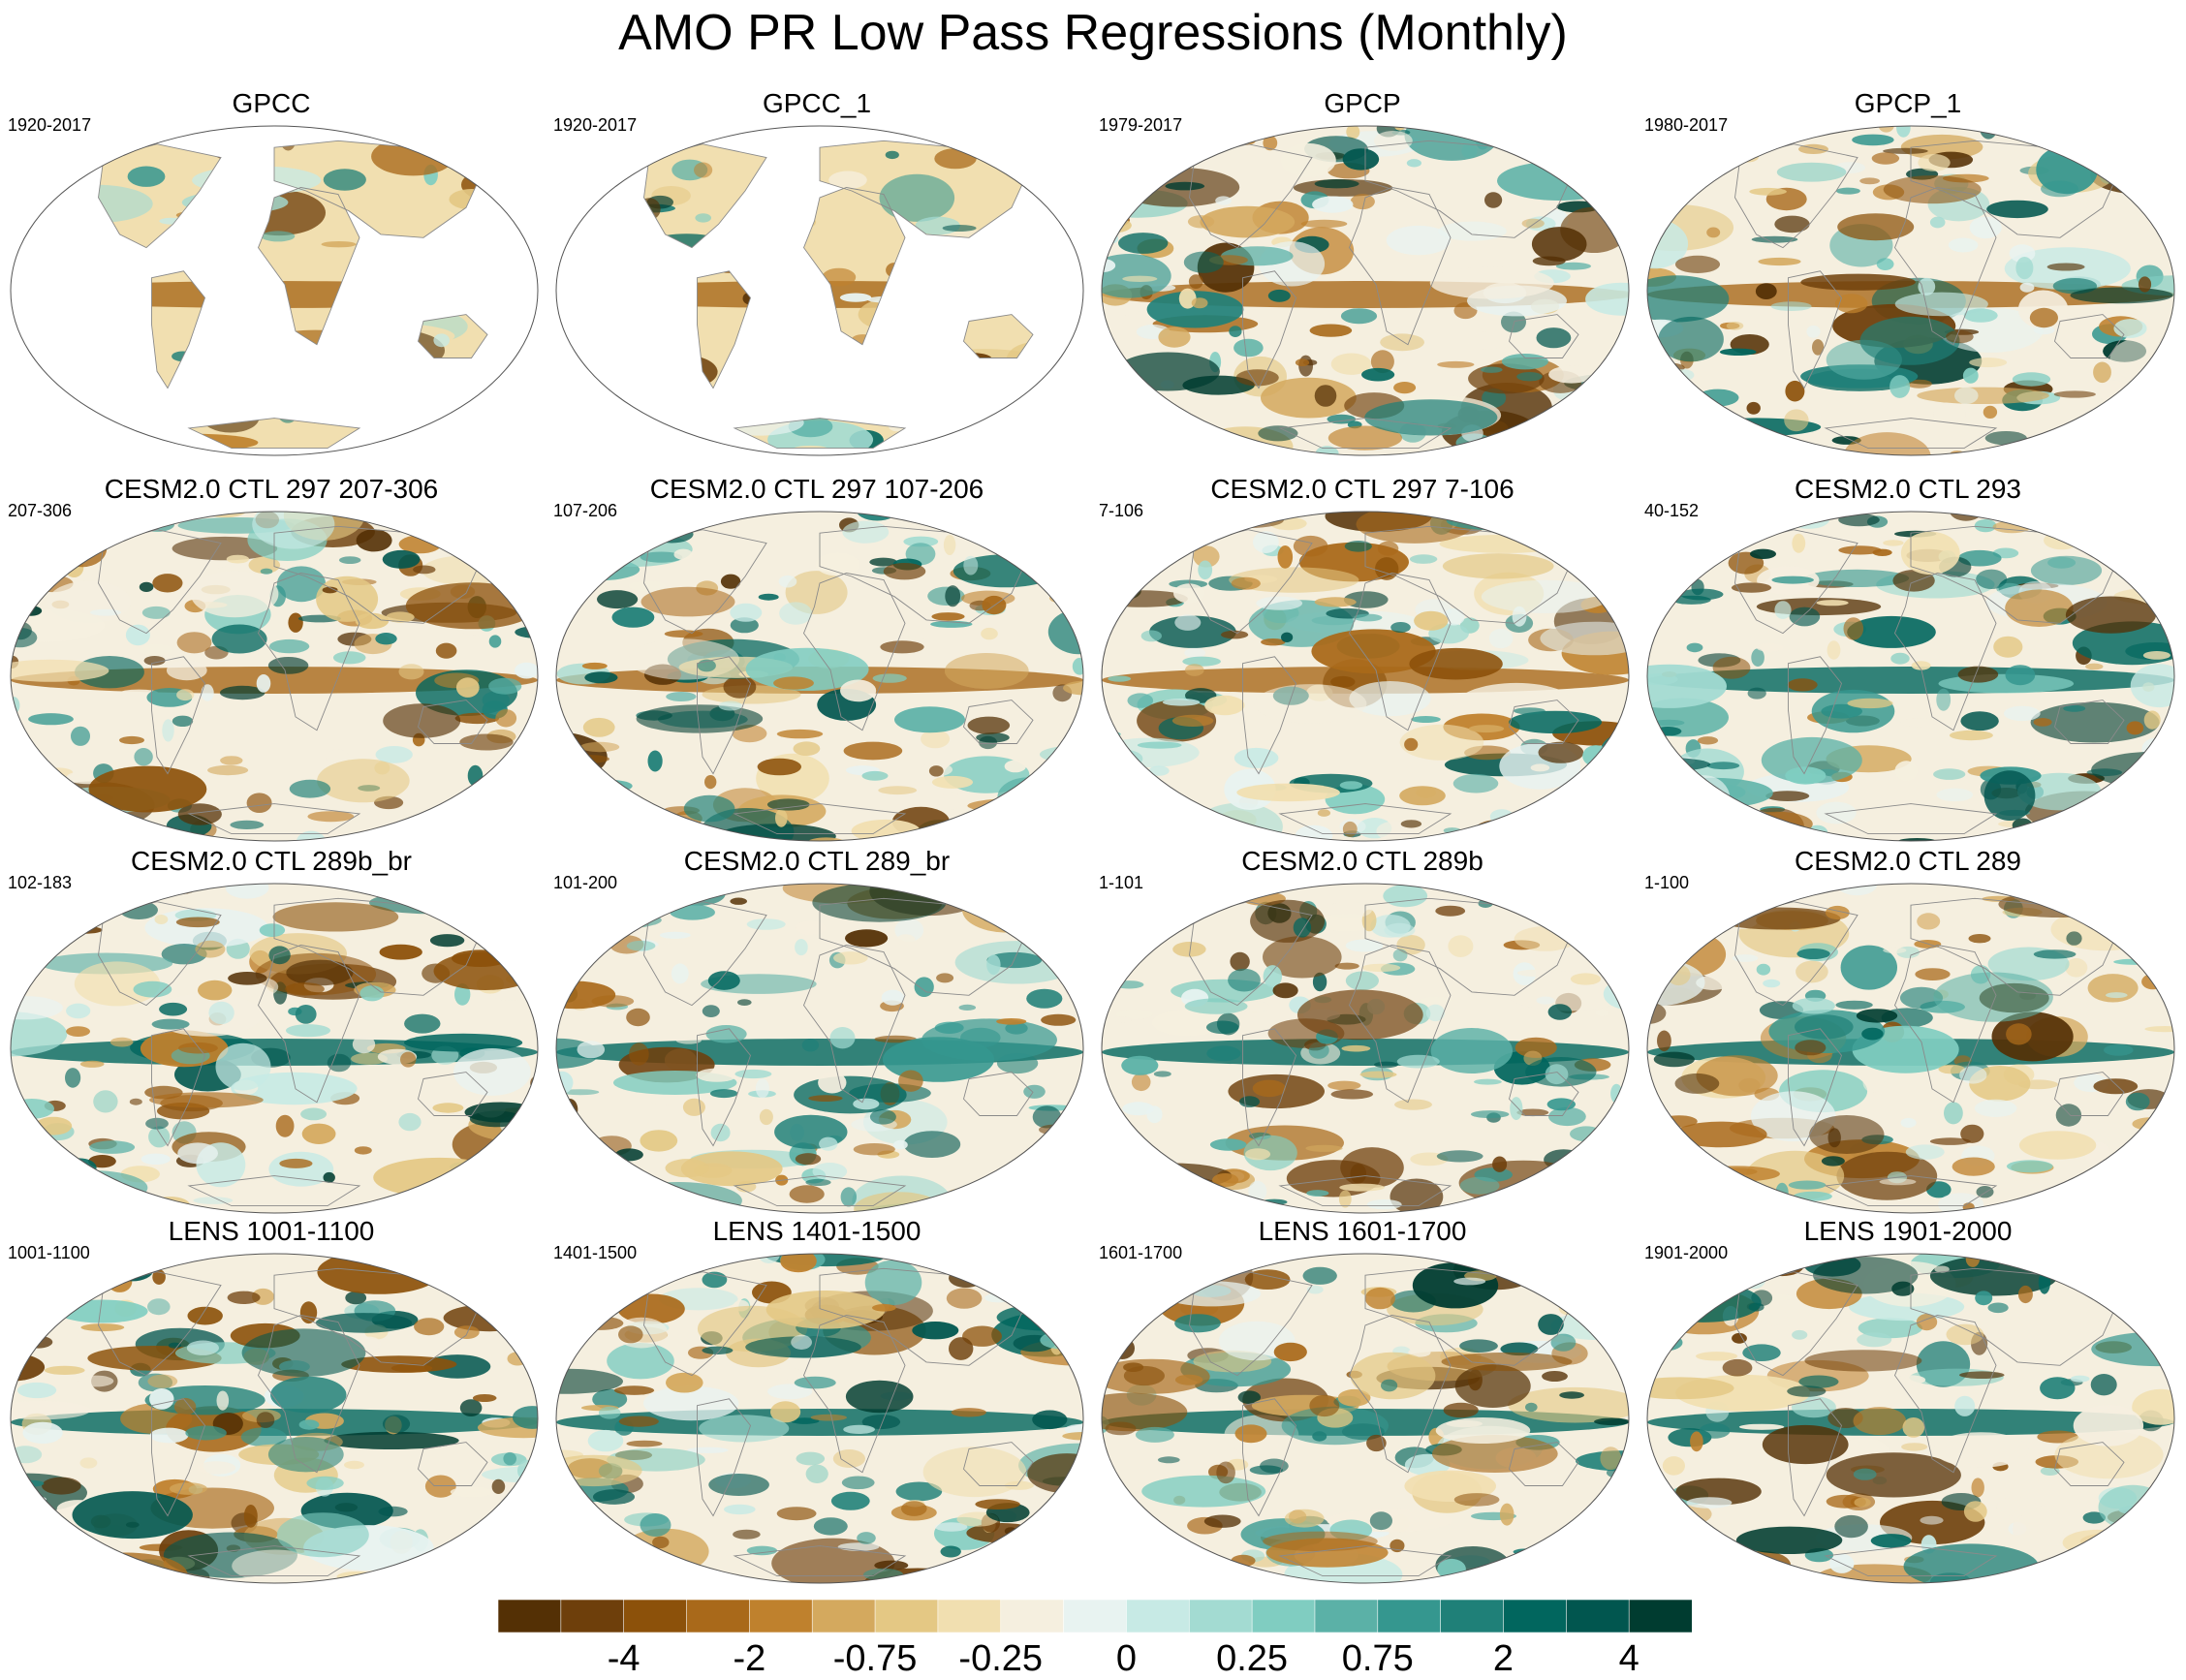 This screenshot has width=2186, height=1680. I want to click on panel-title: CESM2.0 CTL 289_br, so click(817, 861).